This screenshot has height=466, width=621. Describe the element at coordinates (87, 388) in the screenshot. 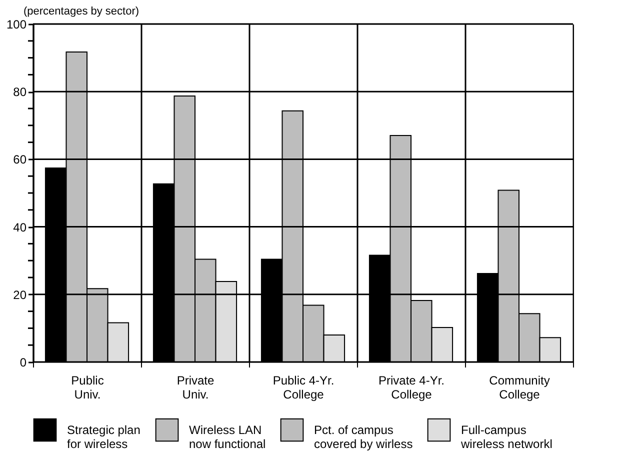

I see `x-tick-label: Public Univ.` at that location.